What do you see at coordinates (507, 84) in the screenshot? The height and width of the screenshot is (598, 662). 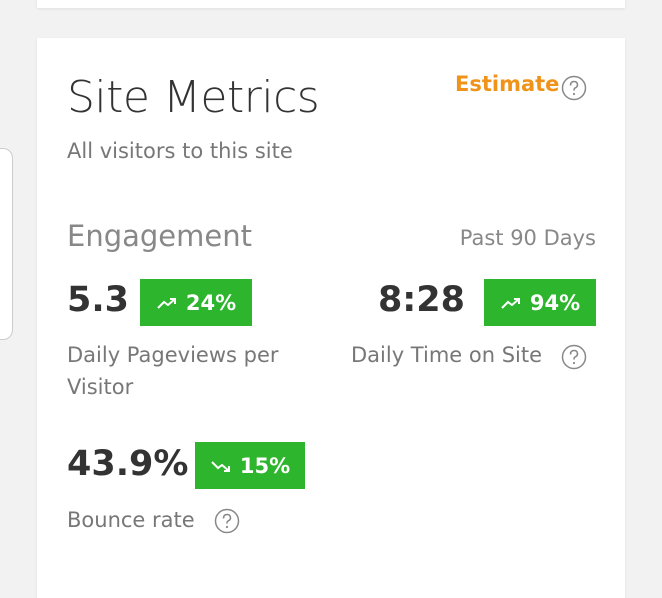 I see `estimate-label: Estimate` at bounding box center [507, 84].